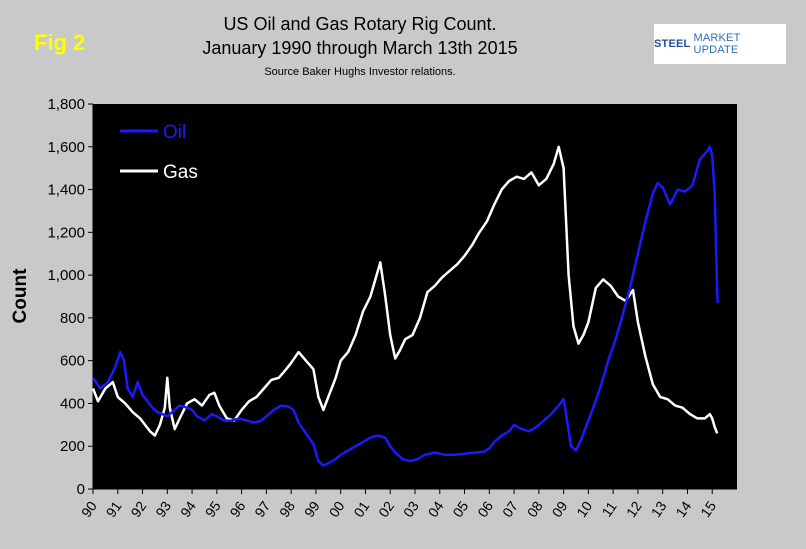 The height and width of the screenshot is (549, 806). Describe the element at coordinates (159, 152) in the screenshot. I see `legend: Oil Gas` at that location.